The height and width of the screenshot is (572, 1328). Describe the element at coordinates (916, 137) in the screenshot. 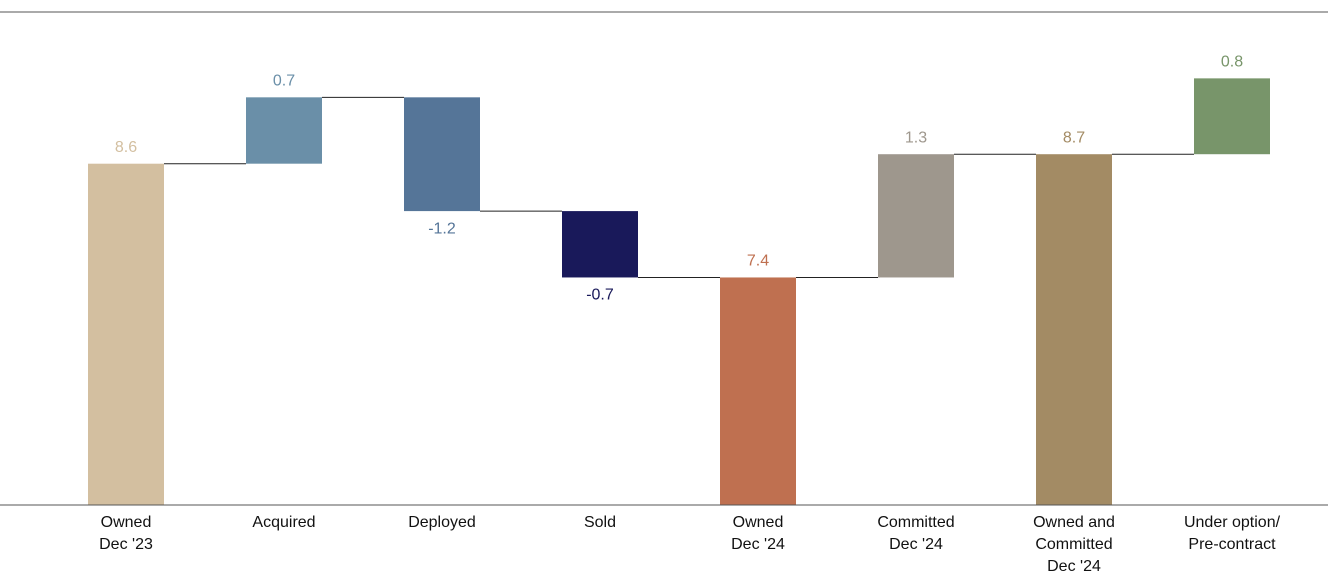

I see `value-label: 1.3` at that location.